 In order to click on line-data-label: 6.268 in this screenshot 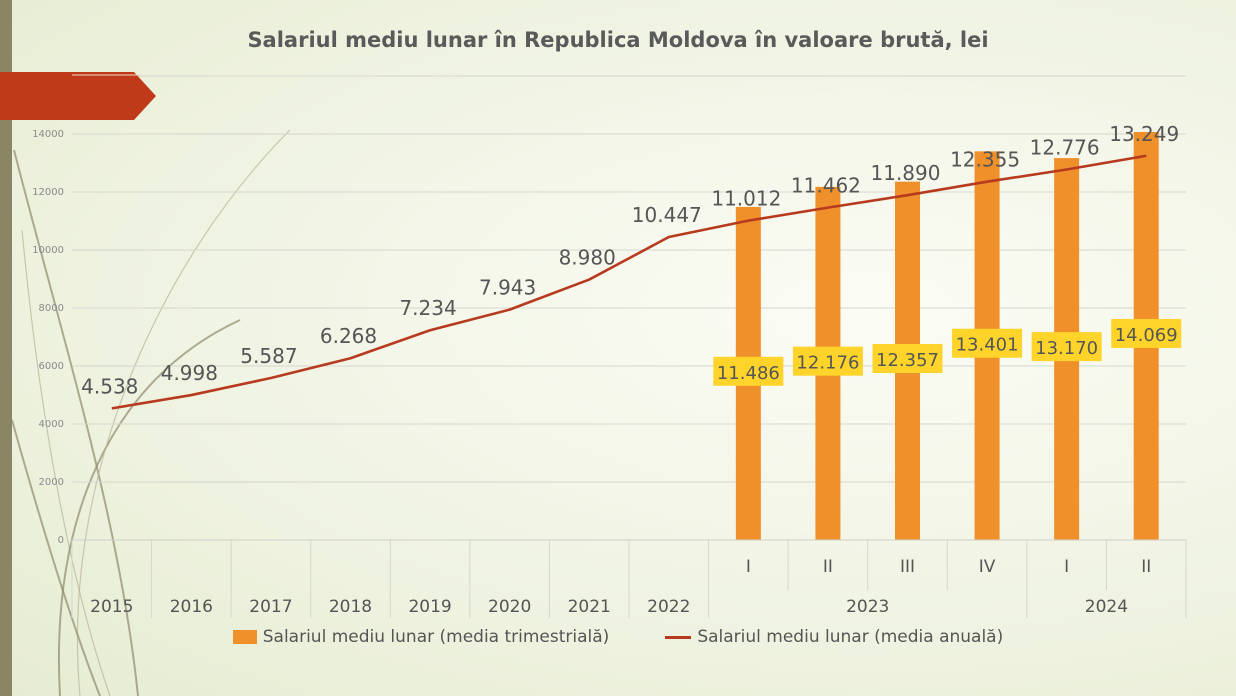, I will do `click(348, 336)`.